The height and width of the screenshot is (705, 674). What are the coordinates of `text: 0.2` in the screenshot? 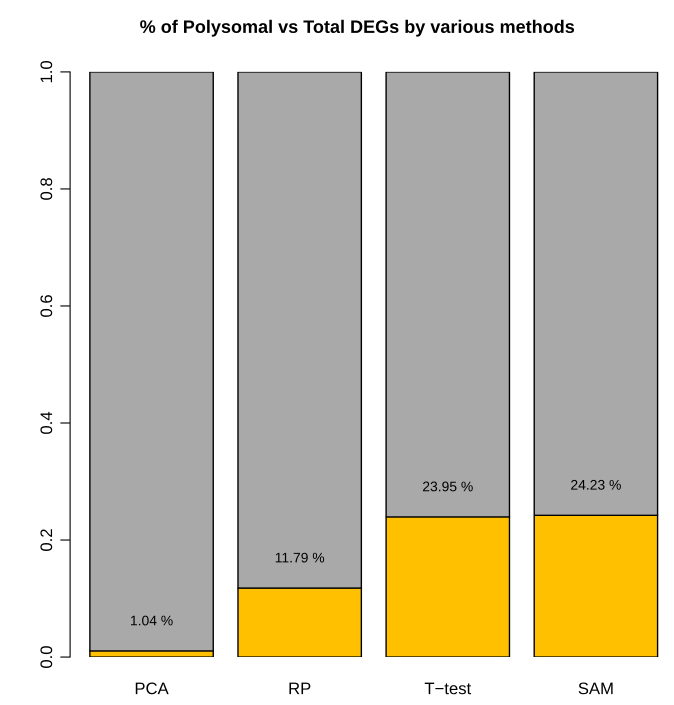 It's located at (46, 540).